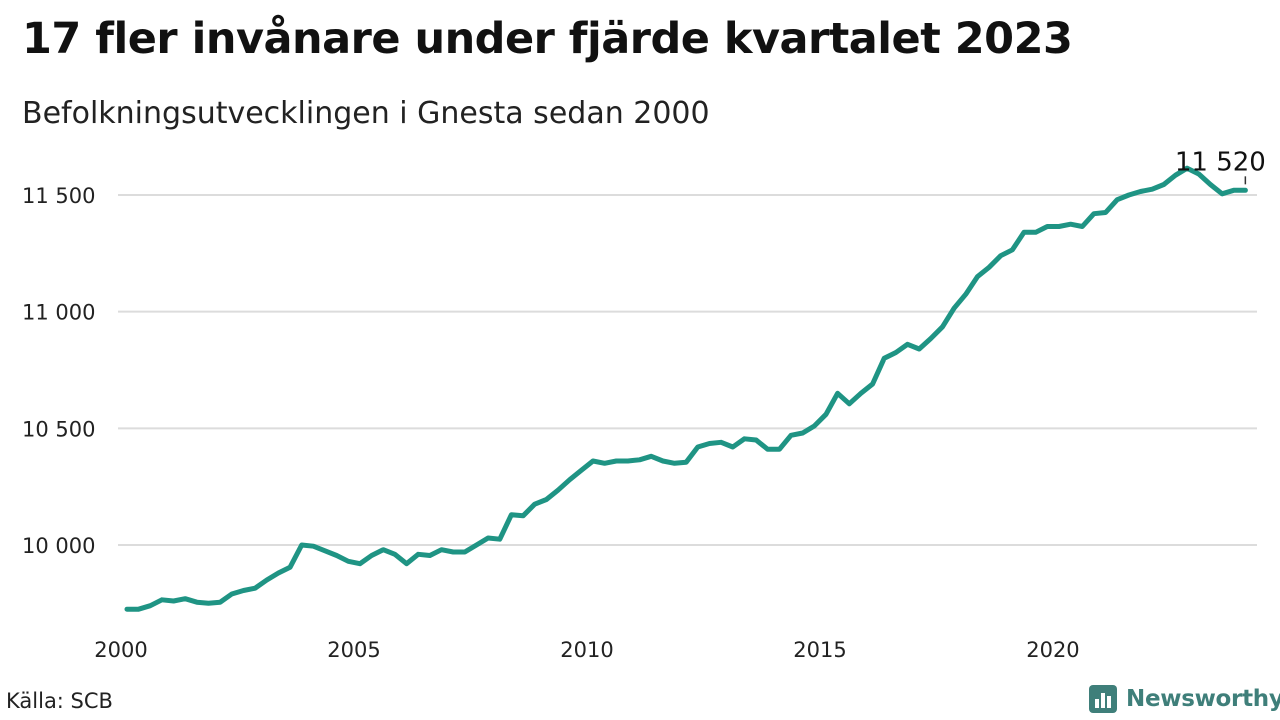  I want to click on x-tick-label: 2010, so click(586, 650).